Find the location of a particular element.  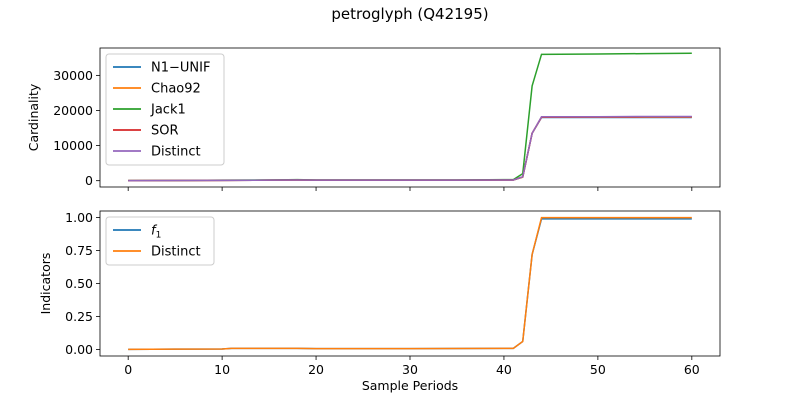

y-tick-label: 1.00 is located at coordinates (79, 217).